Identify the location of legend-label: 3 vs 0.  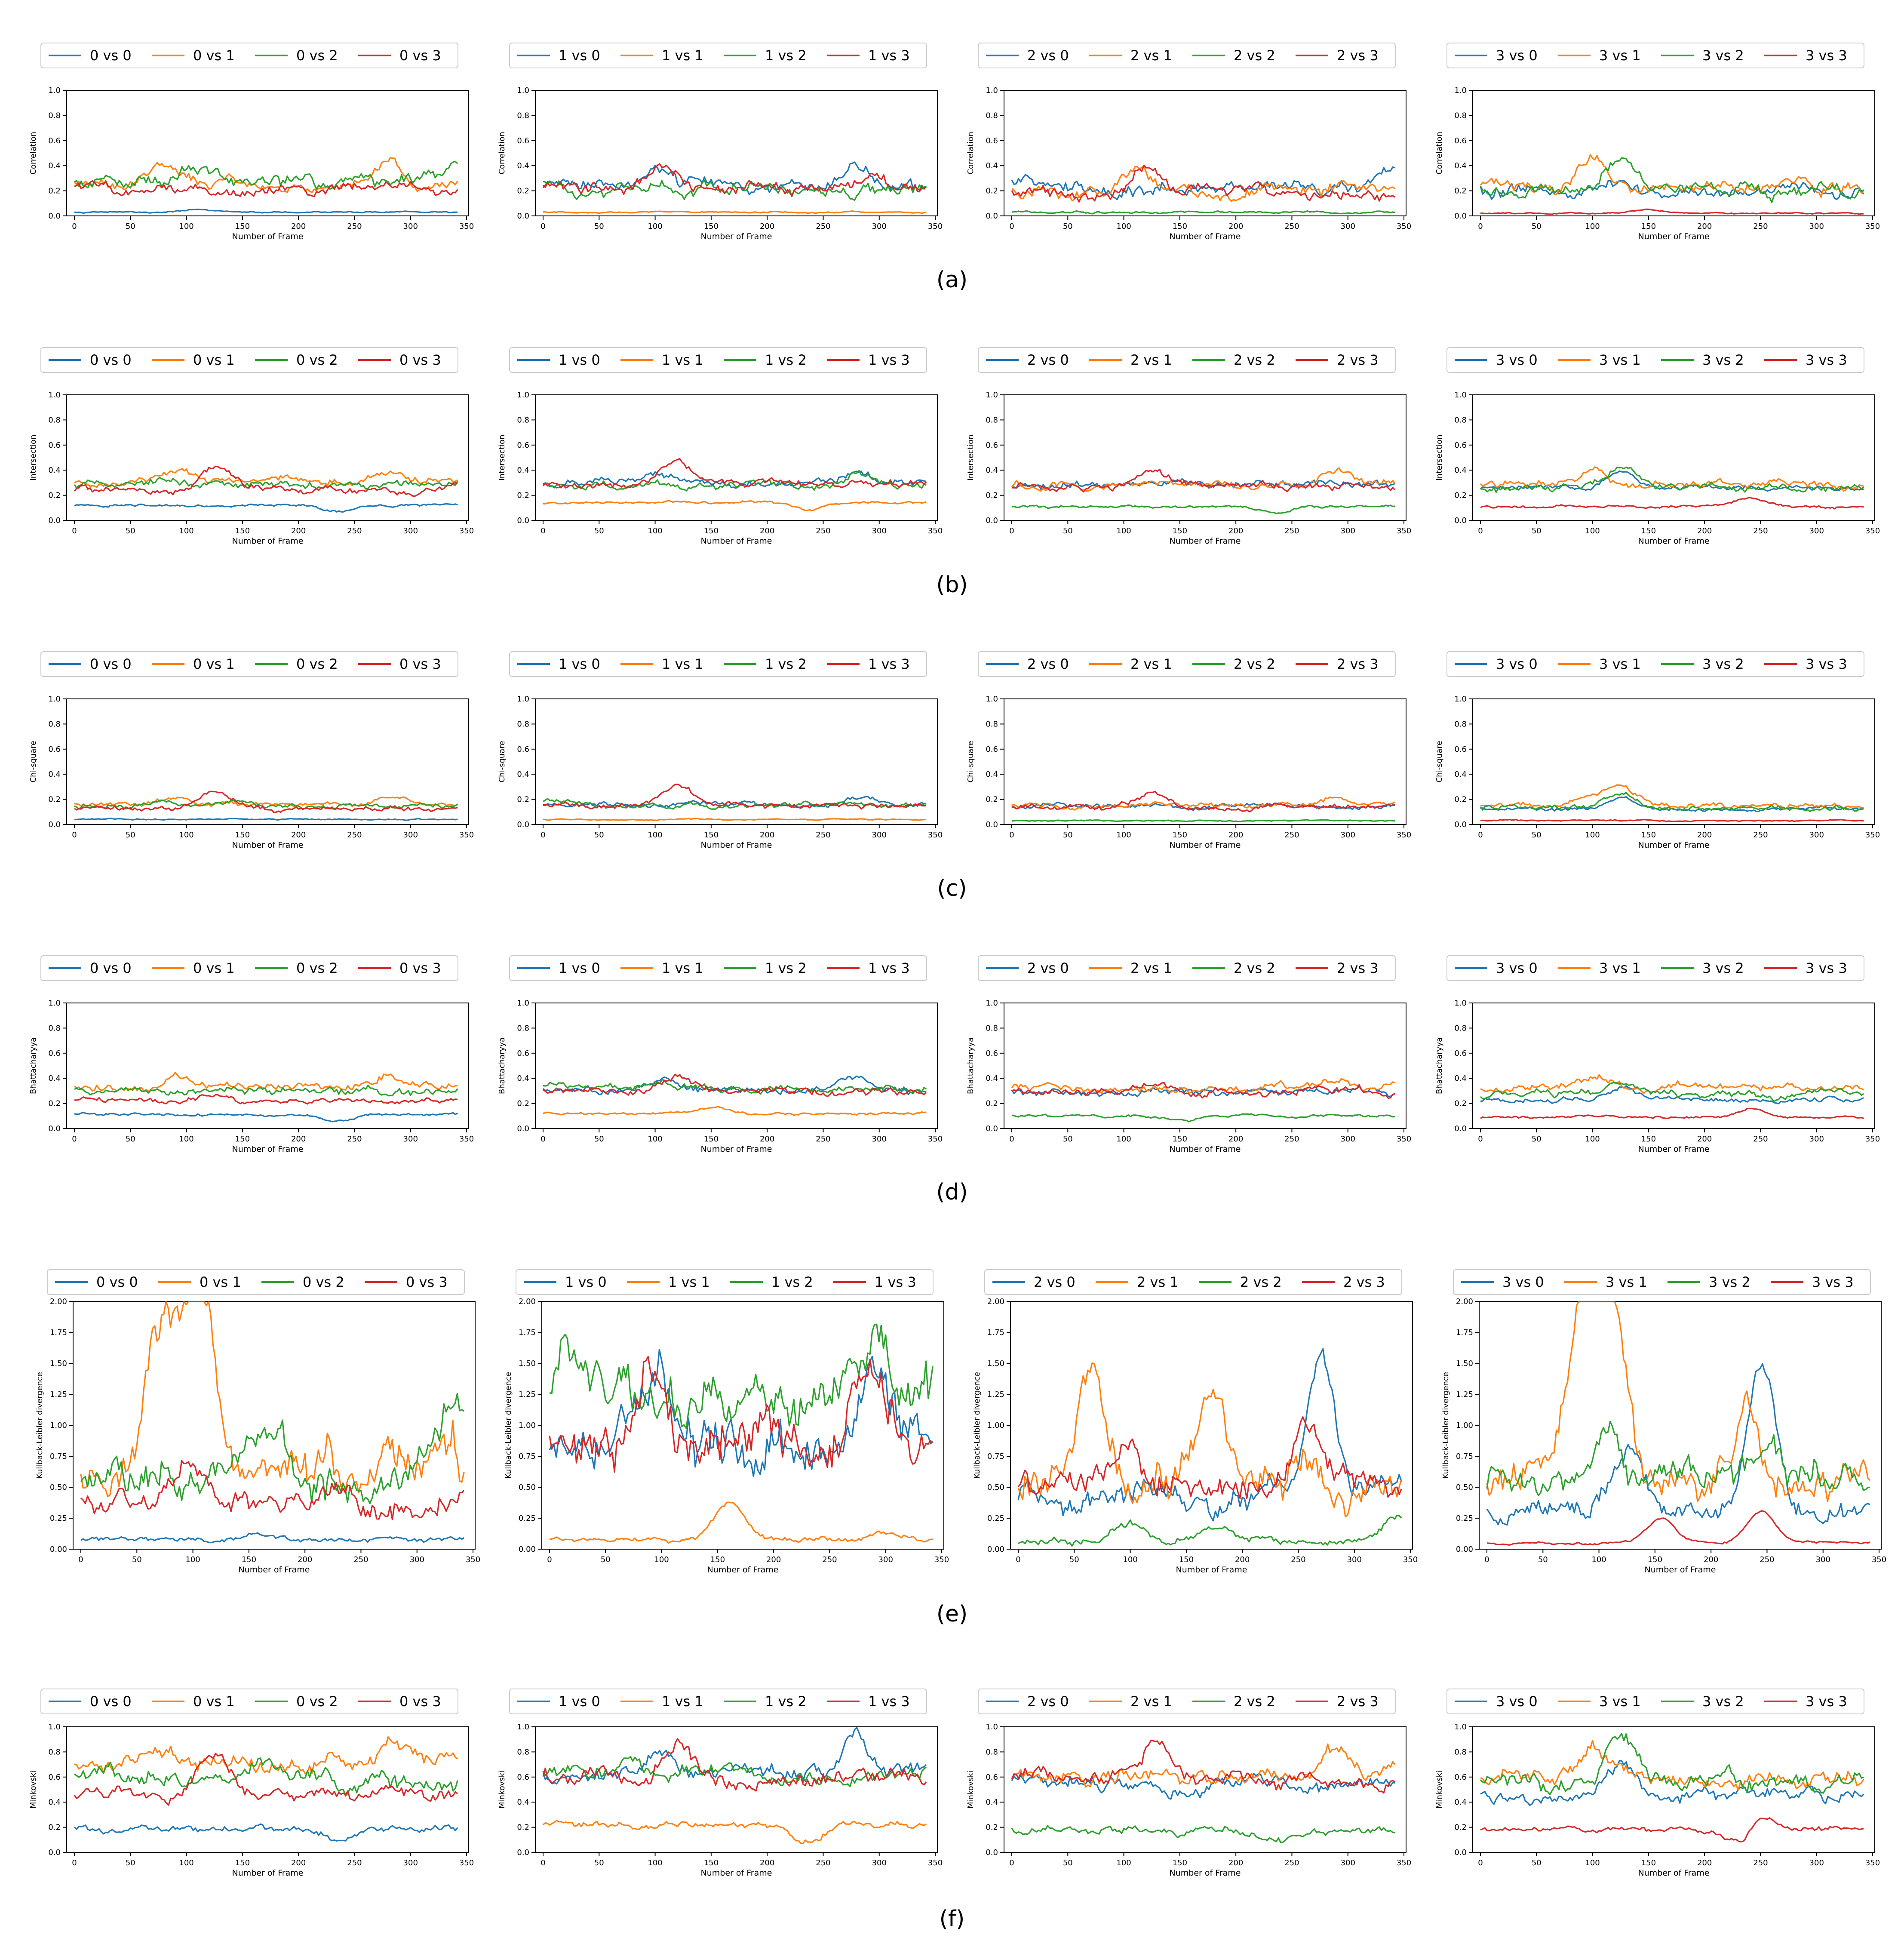
(1517, 1701).